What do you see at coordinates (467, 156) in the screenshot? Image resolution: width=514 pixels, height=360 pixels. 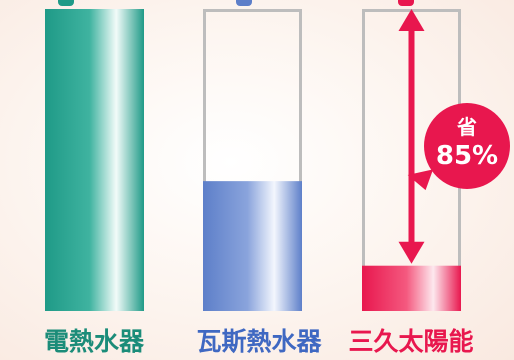 I see `savings-percent: 85%` at bounding box center [467, 156].